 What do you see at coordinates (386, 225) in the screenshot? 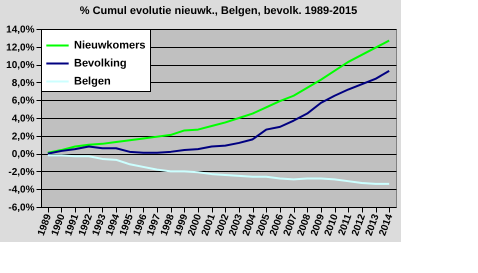
I see `x-tick-label: 2014` at bounding box center [386, 225].